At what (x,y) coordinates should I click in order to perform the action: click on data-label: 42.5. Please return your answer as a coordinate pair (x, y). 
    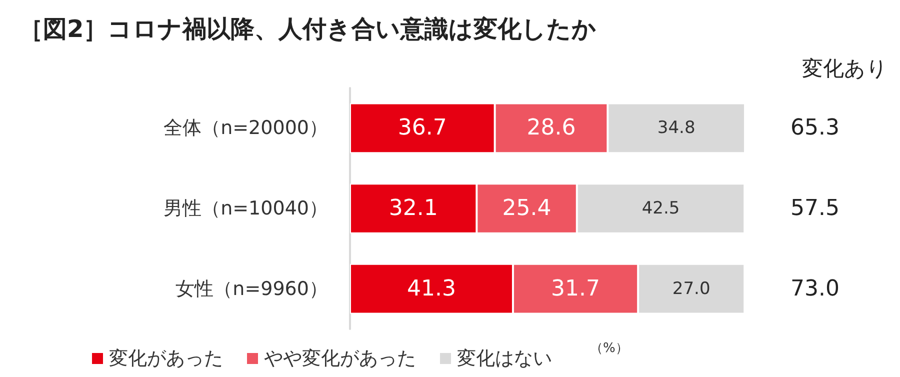
    Looking at the image, I should click on (661, 208).